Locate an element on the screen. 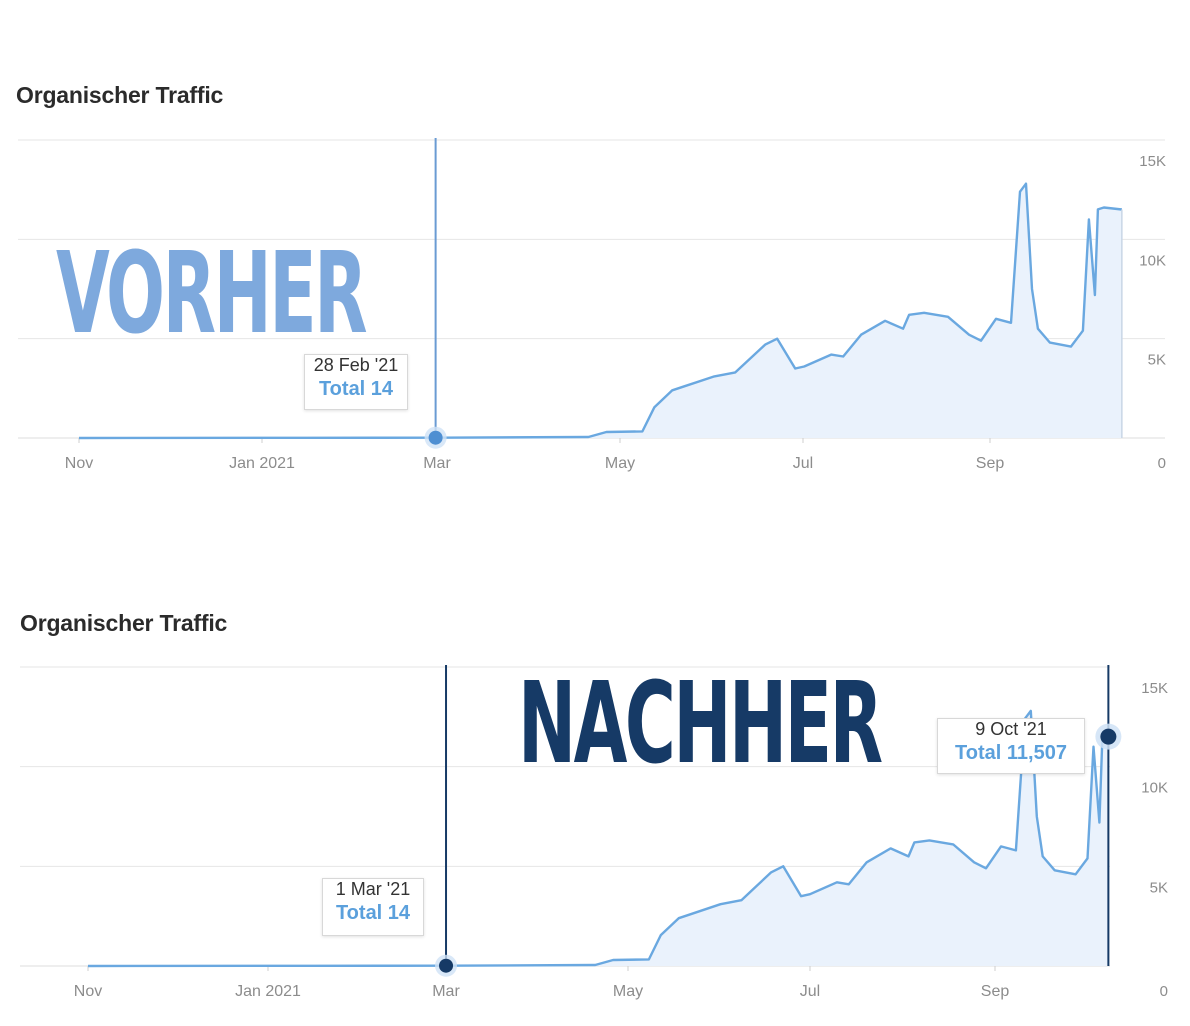 The image size is (1190, 1026). tooltip-nachher-end: 9 Oct '21 Total 11,507 is located at coordinates (1011, 746).